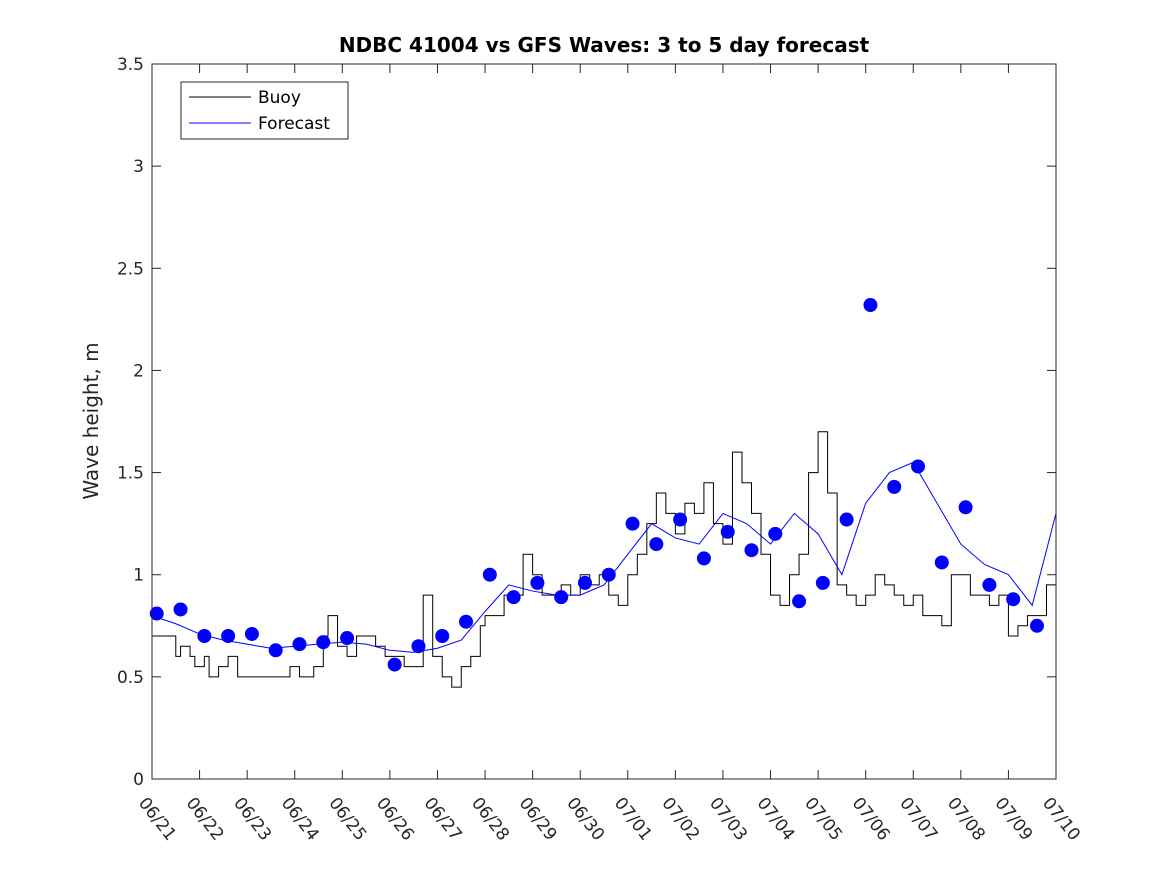 Image resolution: width=1167 pixels, height=875 pixels. Describe the element at coordinates (918, 819) in the screenshot. I see `x-tick-label: 07/07` at that location.